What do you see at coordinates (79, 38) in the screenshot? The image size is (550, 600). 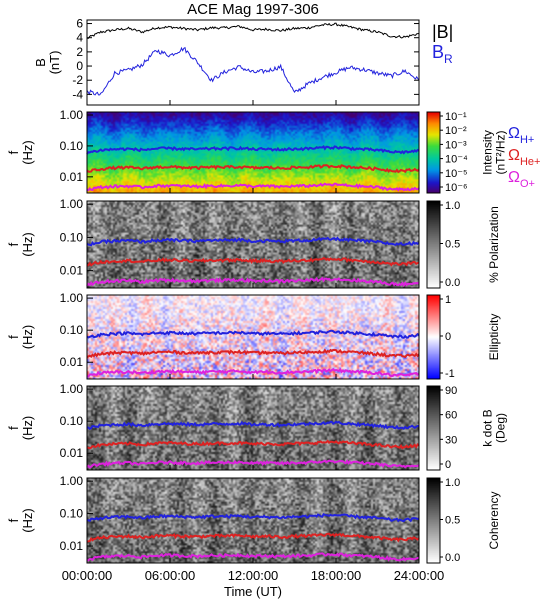 I see `y-tick-label: 4` at bounding box center [79, 38].